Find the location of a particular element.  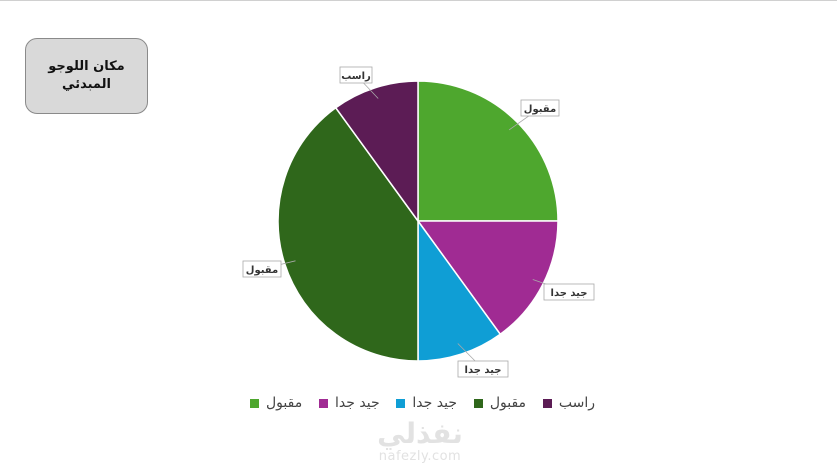

legend-item: راسب is located at coordinates (568, 403).